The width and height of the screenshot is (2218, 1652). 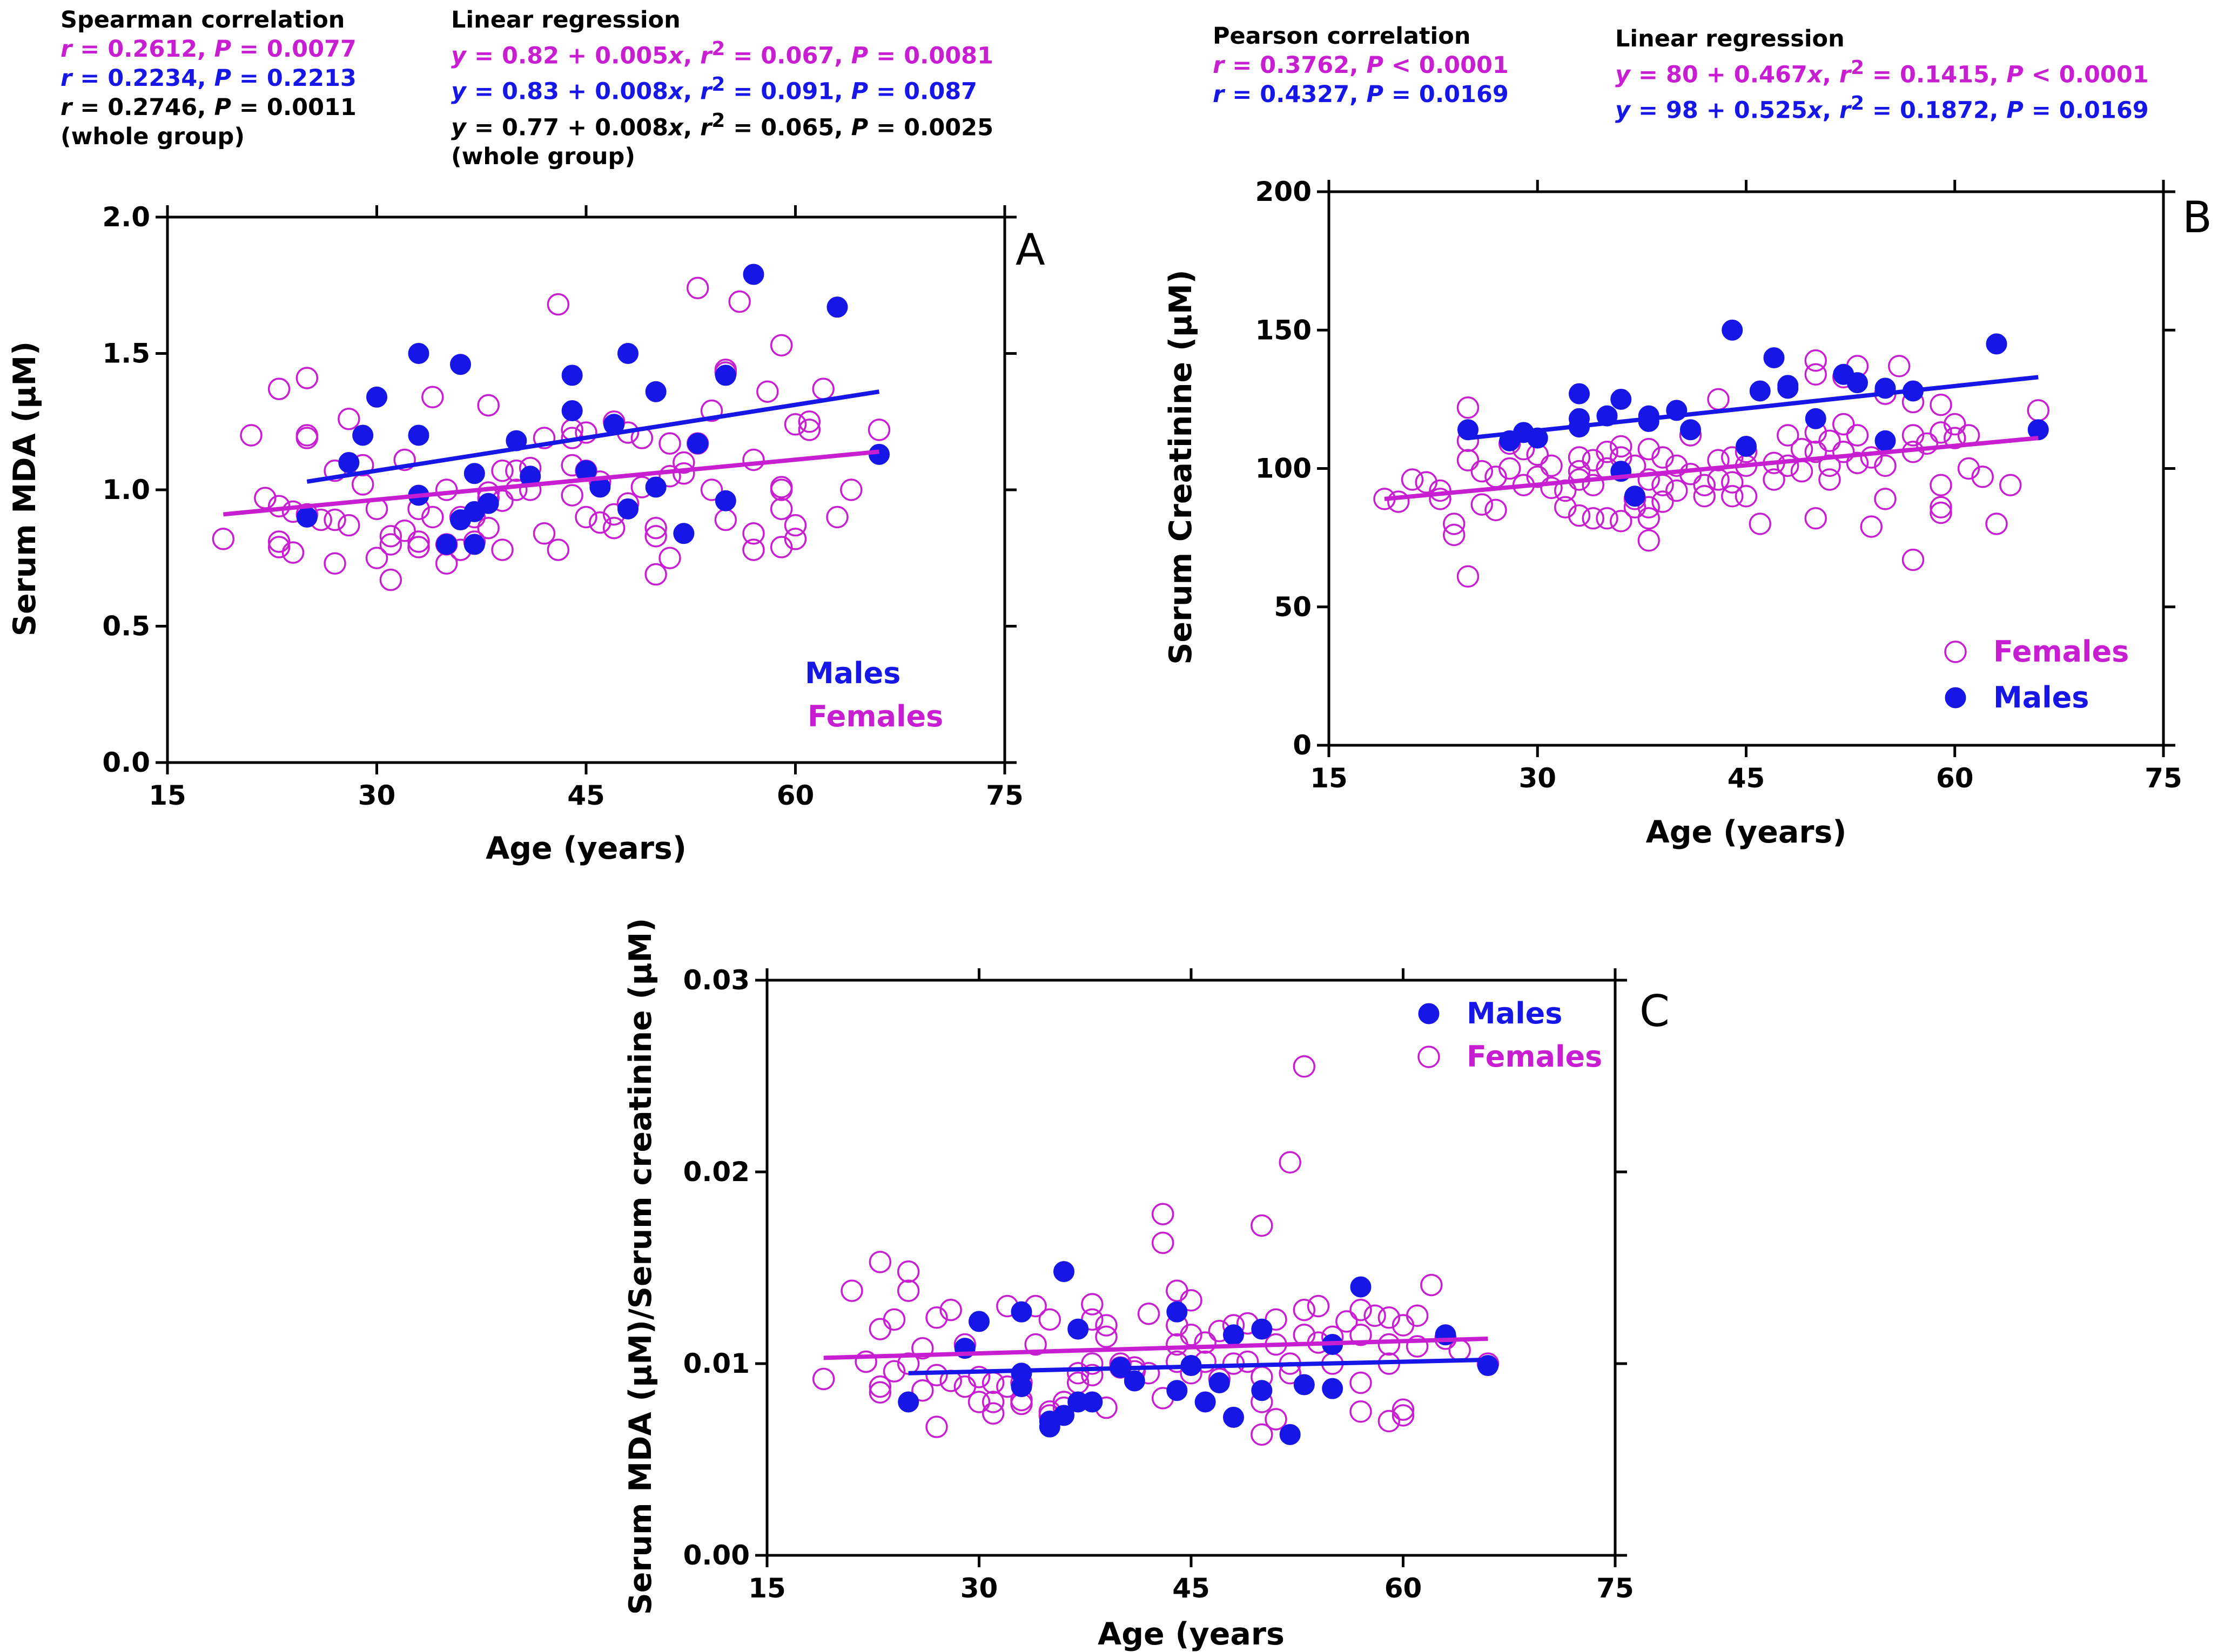 What do you see at coordinates (716, 980) in the screenshot?
I see `y-tick-label-c: 0.03` at bounding box center [716, 980].